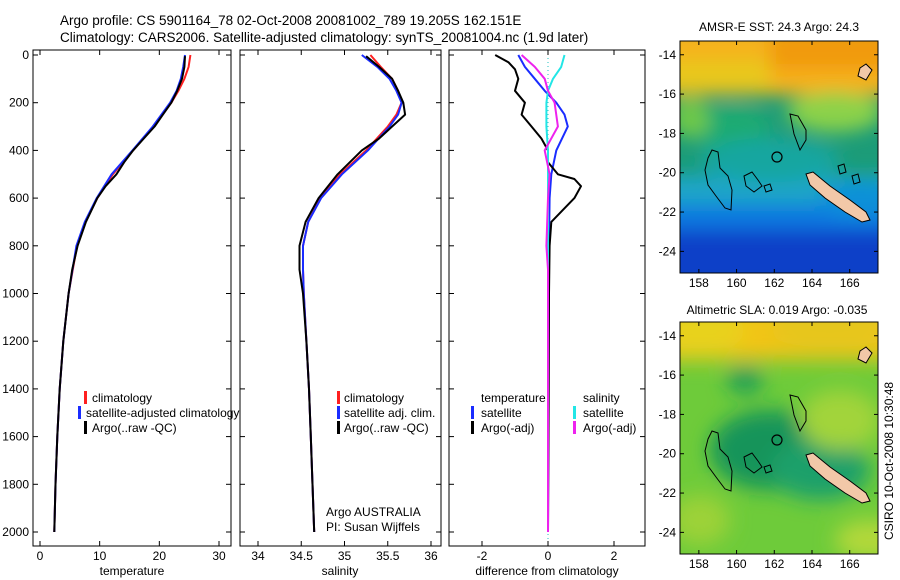 The height and width of the screenshot is (580, 900). Describe the element at coordinates (482, 556) in the screenshot. I see `x-tick-label: -2` at that location.